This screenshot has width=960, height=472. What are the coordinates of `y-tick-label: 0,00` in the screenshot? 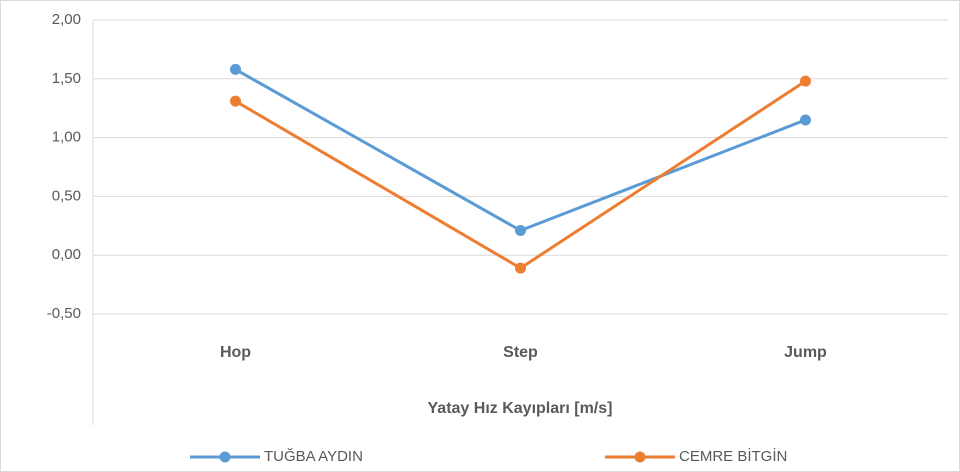 It's located at (66, 254).